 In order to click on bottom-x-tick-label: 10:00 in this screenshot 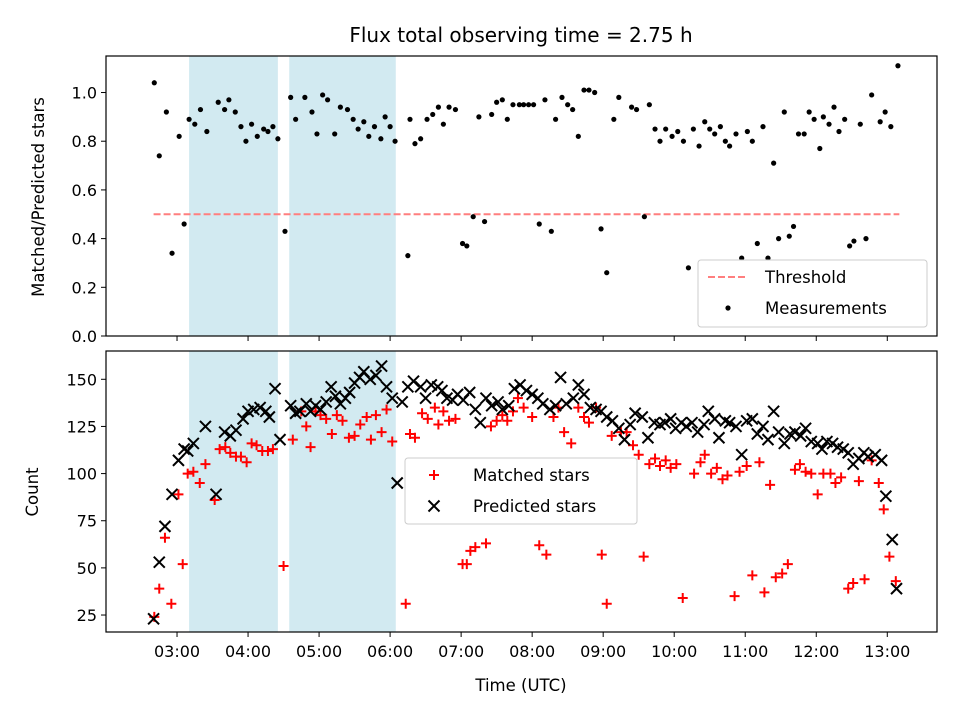, I will do `click(674, 651)`.